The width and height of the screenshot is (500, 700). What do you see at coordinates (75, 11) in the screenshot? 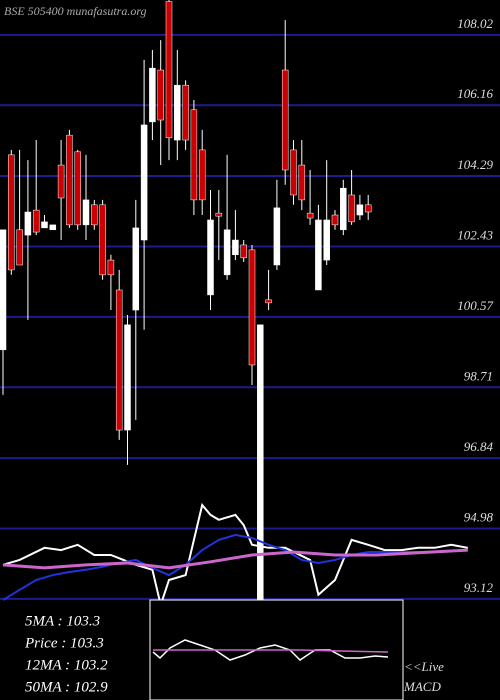
I see `chart-title: BSE 505400 munafasutra.org` at bounding box center [75, 11].